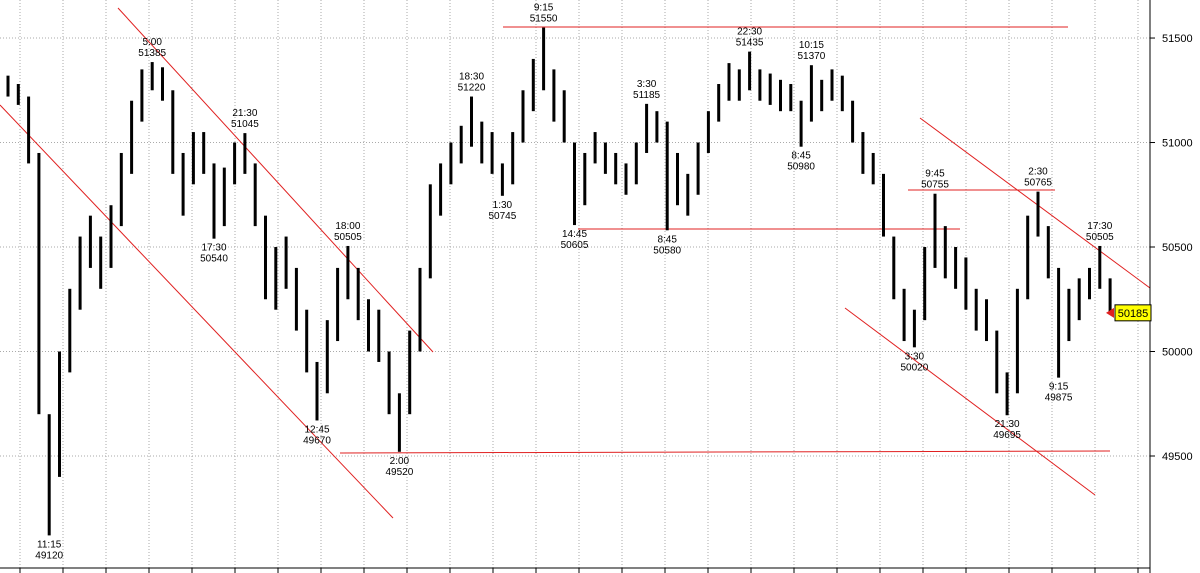  What do you see at coordinates (544, 19) in the screenshot?
I see `annotation-value: 51550` at bounding box center [544, 19].